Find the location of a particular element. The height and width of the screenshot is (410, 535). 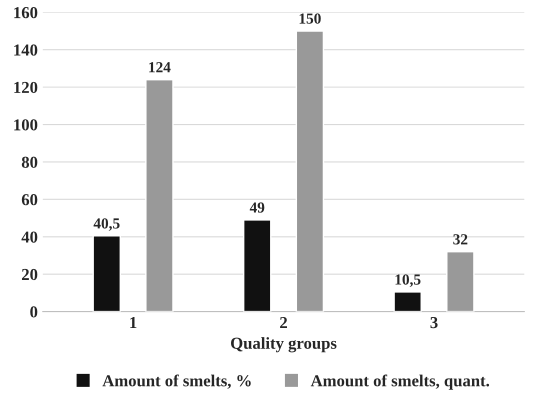

y-tick-label: 60 is located at coordinates (30, 200).